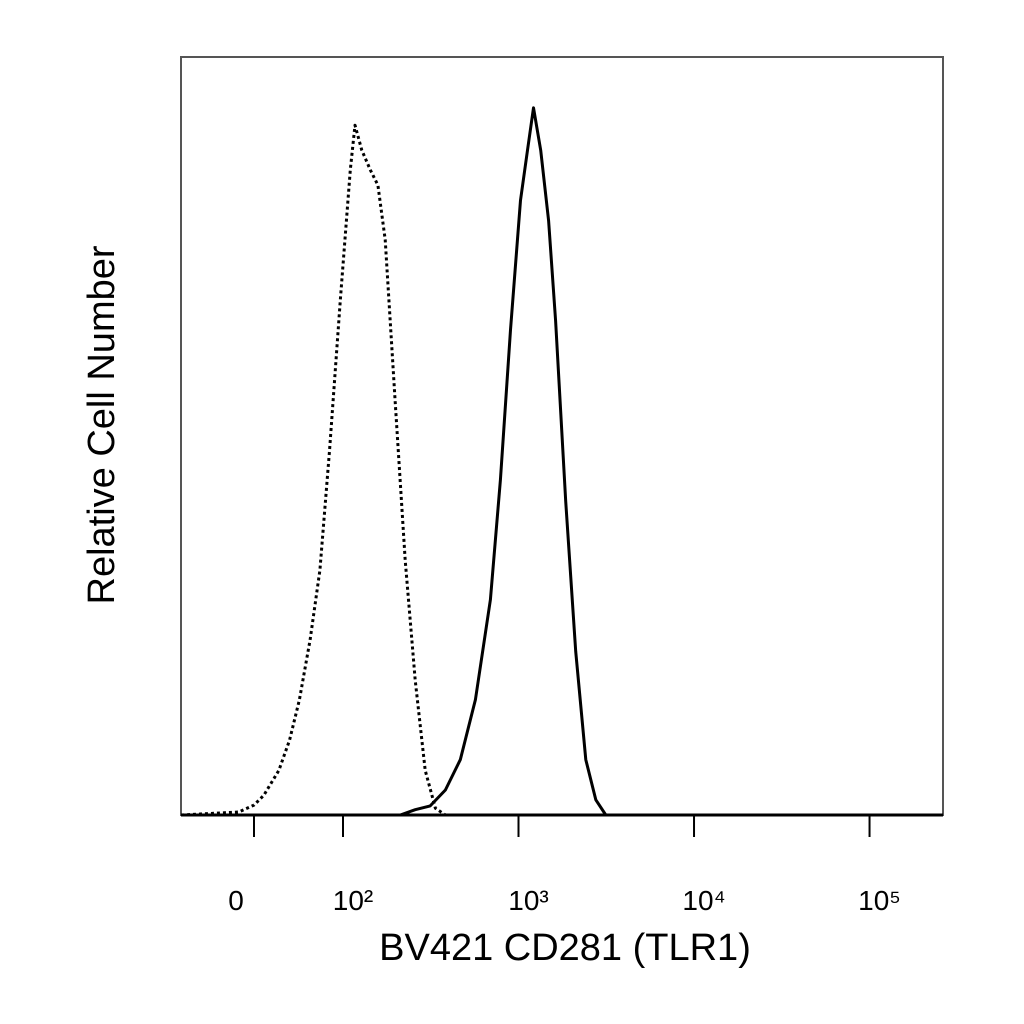  Describe the element at coordinates (879, 900) in the screenshot. I see `x-tick-label: 10⁵` at that location.